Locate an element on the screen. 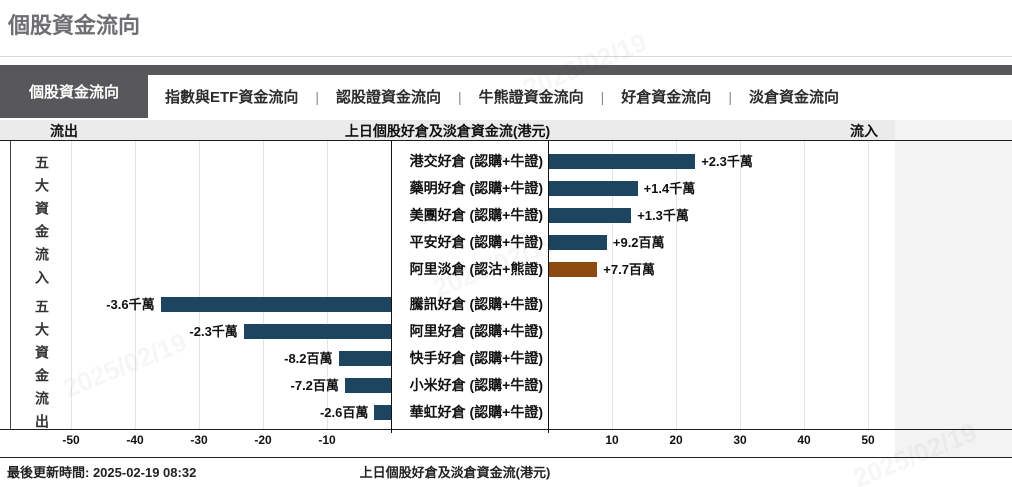 This screenshot has height=487, width=1012. bar-category-label: 快手好倉 (認購+牛證) is located at coordinates (476, 358).